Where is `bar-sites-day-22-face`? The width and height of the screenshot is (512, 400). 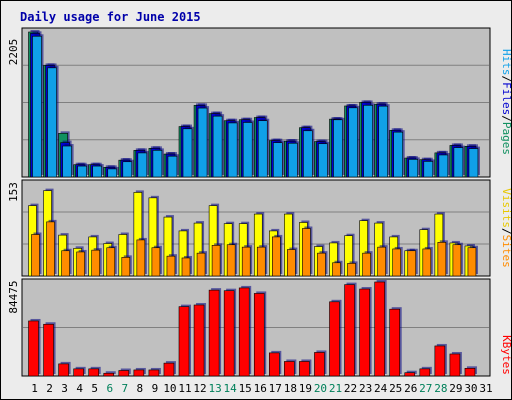 bar-sites-day-22-face is located at coordinates (351, 270).